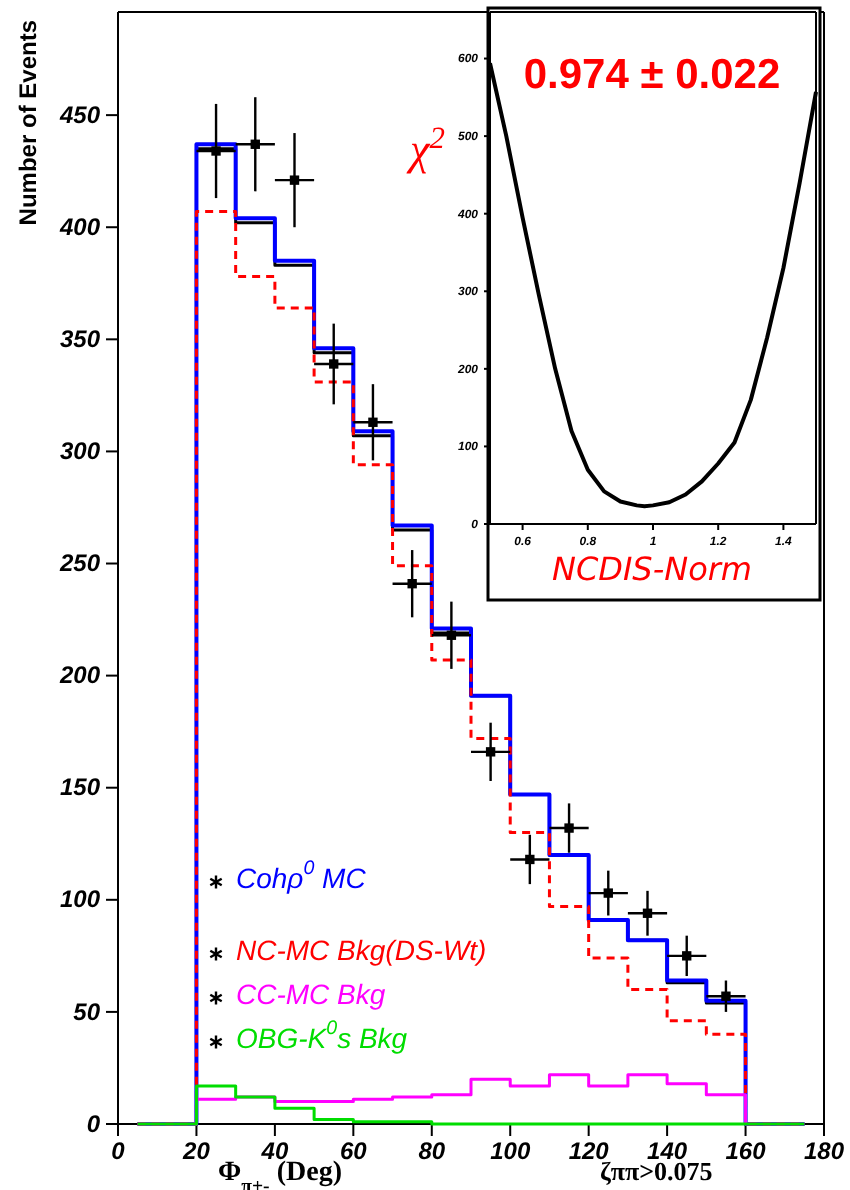  I want to click on y-tick-label: 50, so click(87, 1011).